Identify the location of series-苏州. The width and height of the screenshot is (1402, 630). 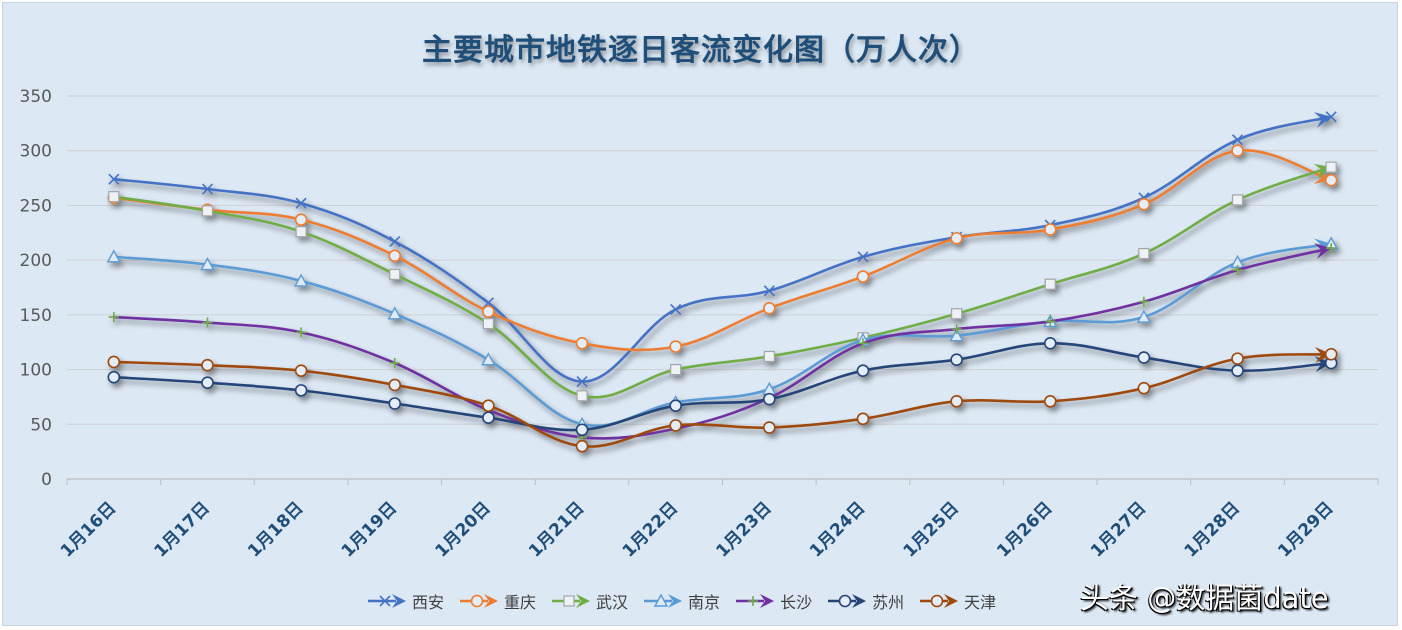
(722, 387).